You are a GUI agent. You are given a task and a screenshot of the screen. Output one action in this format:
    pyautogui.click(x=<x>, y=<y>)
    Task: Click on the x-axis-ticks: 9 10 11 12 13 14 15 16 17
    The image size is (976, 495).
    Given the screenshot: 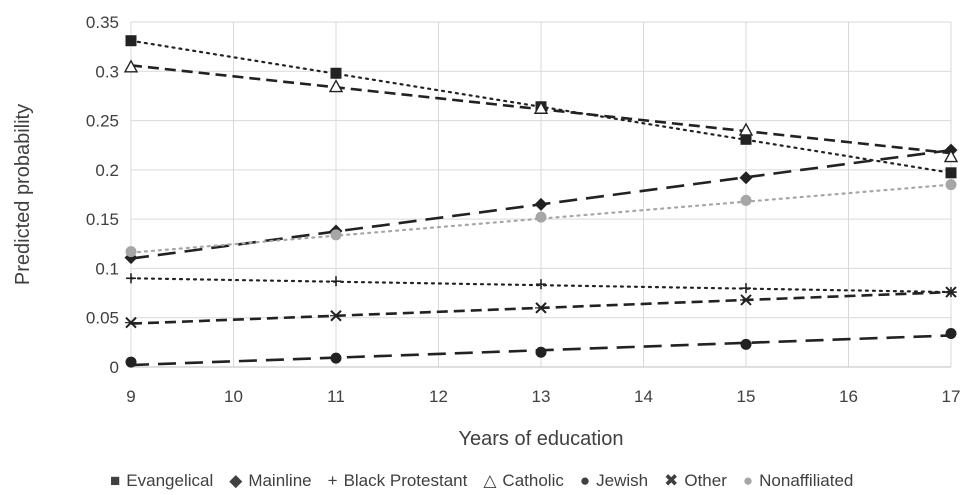 What is the action you would take?
    pyautogui.click(x=543, y=396)
    